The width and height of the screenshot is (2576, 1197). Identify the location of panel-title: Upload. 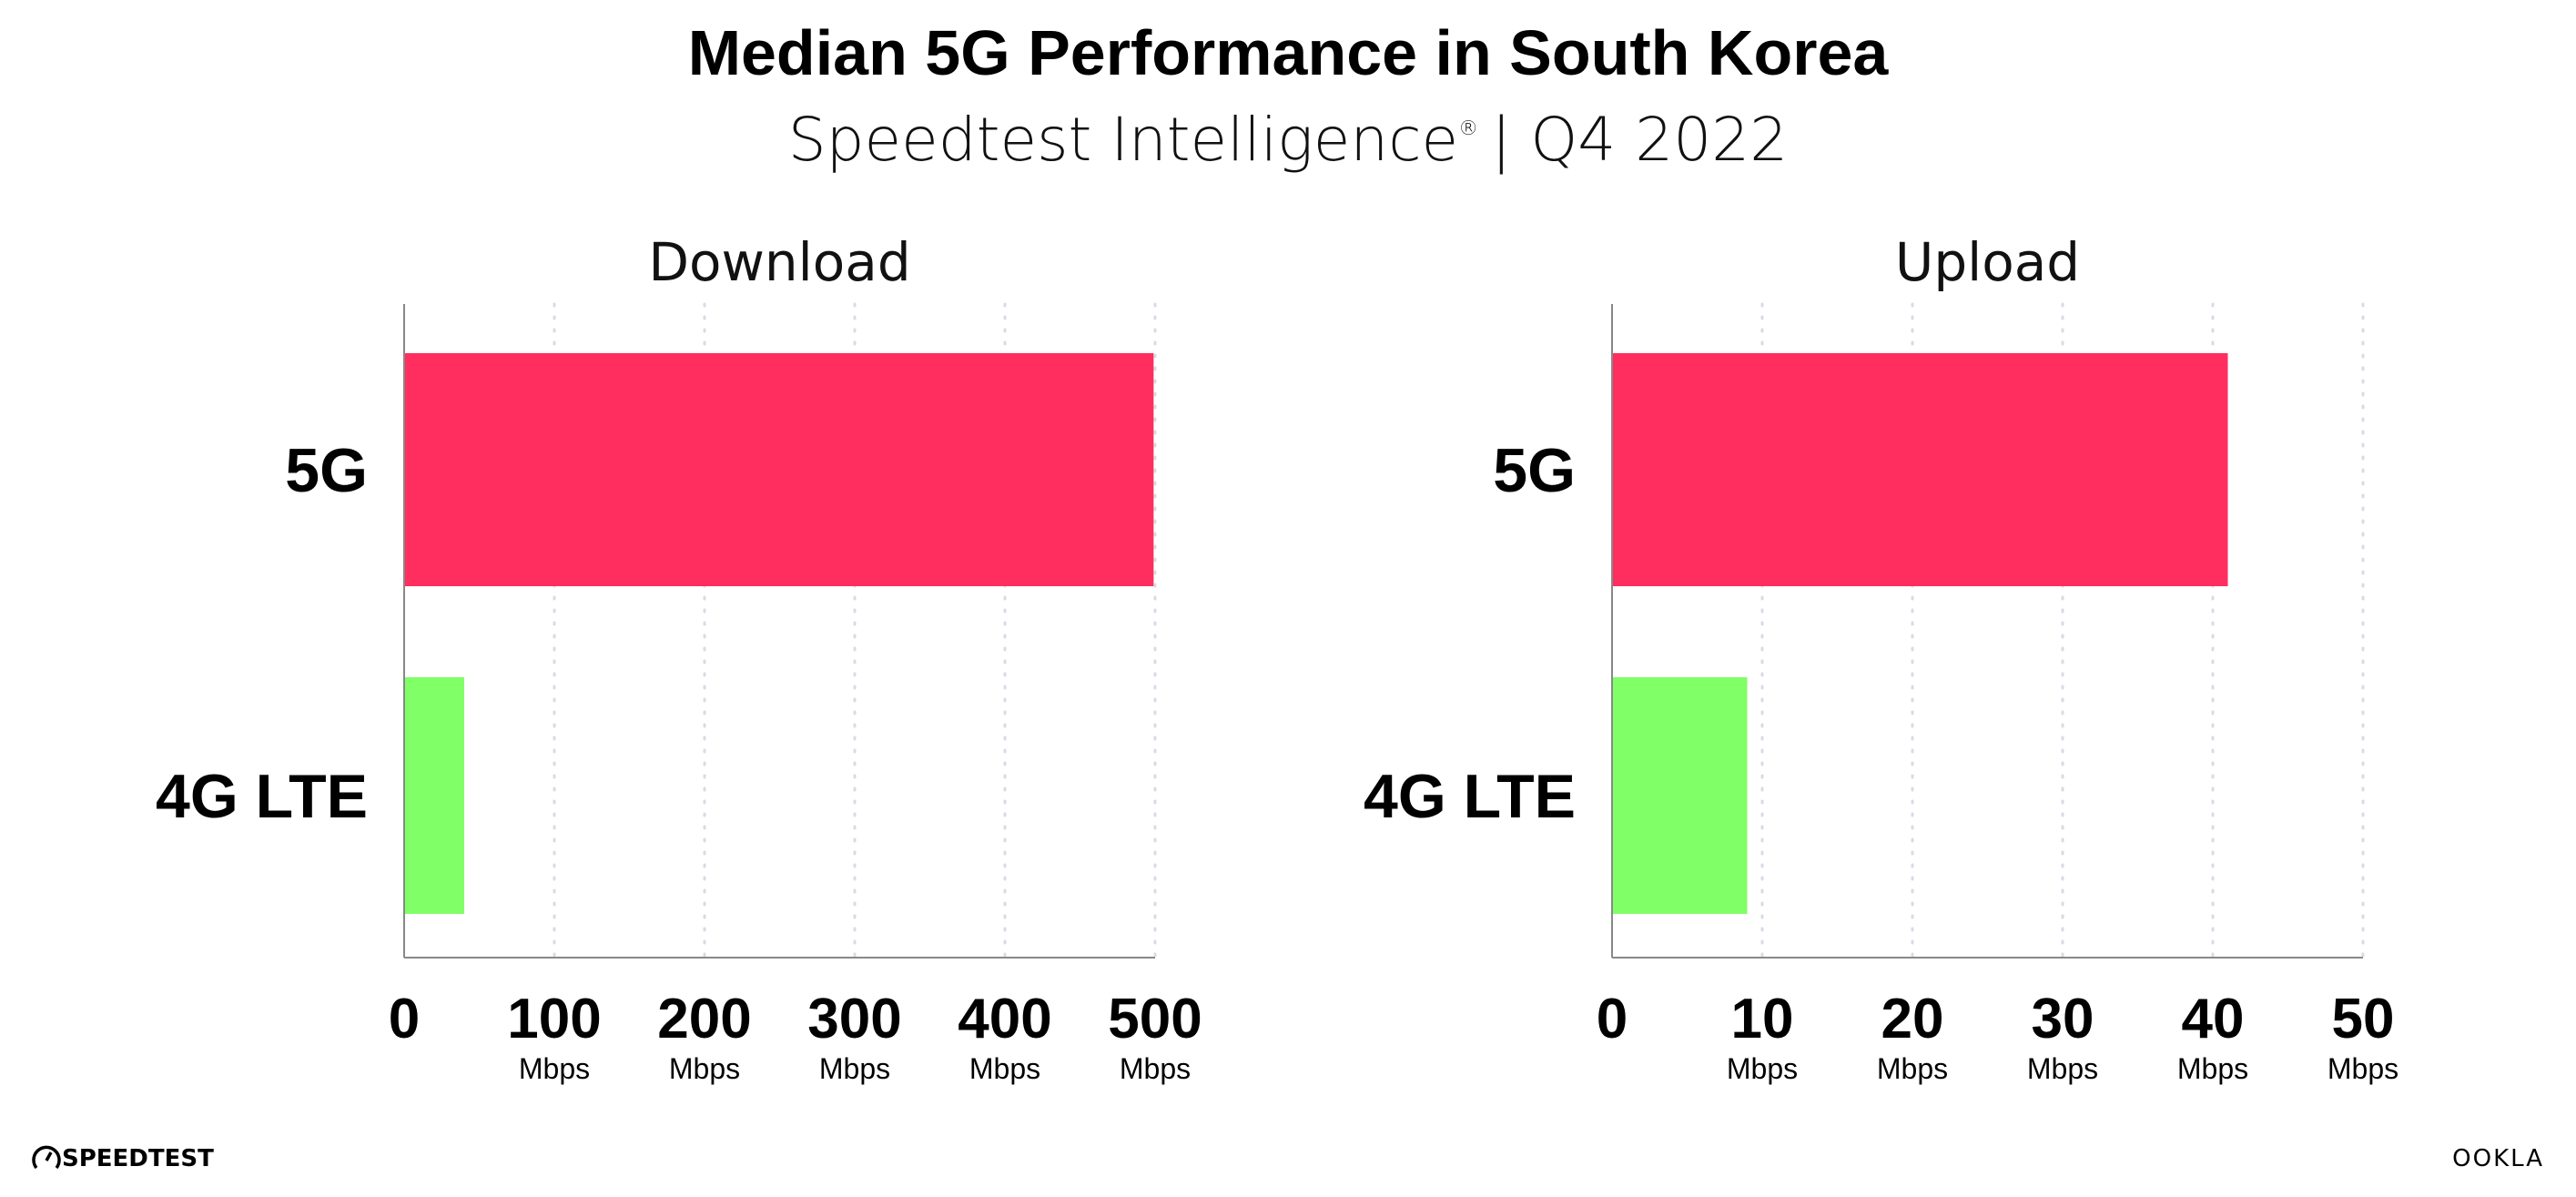
(1987, 262).